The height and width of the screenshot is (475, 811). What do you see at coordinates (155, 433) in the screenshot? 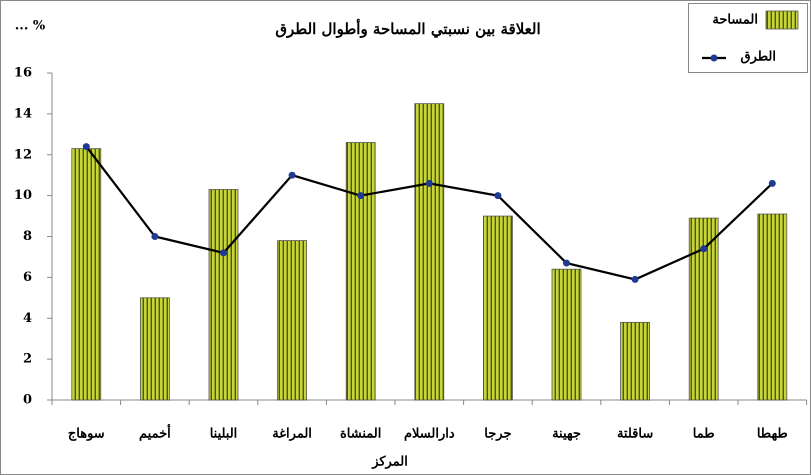
I see `x-tick-label: أخميم` at bounding box center [155, 433].